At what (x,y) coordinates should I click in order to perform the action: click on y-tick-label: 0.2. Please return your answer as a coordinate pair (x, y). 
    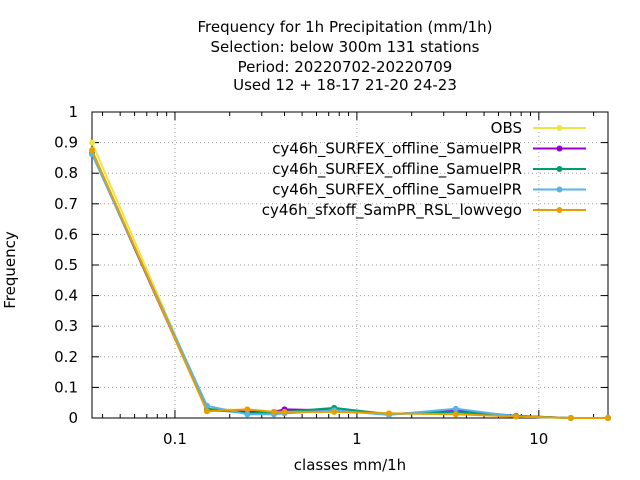
    Looking at the image, I should click on (66, 357).